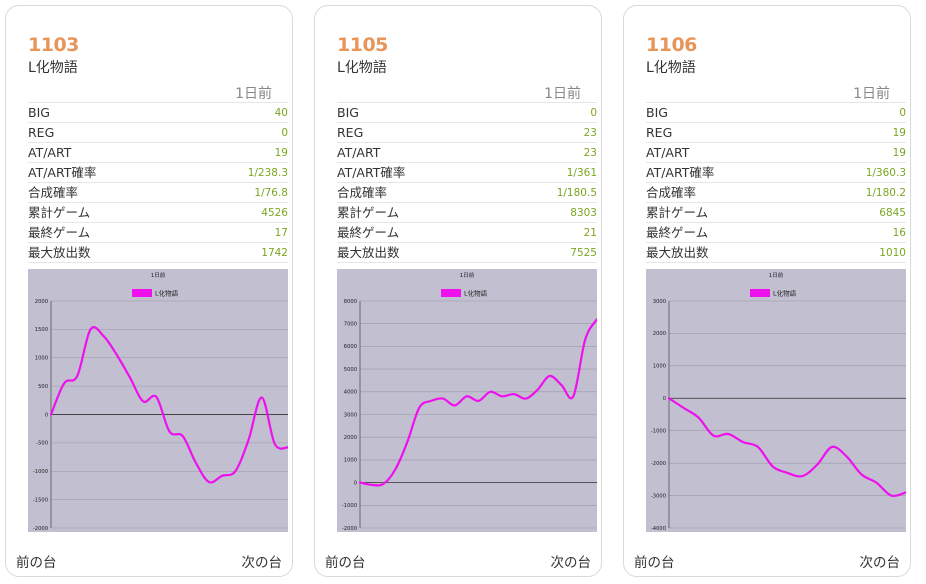 This screenshot has height=584, width=926. I want to click on stat-value: 6845, so click(892, 213).